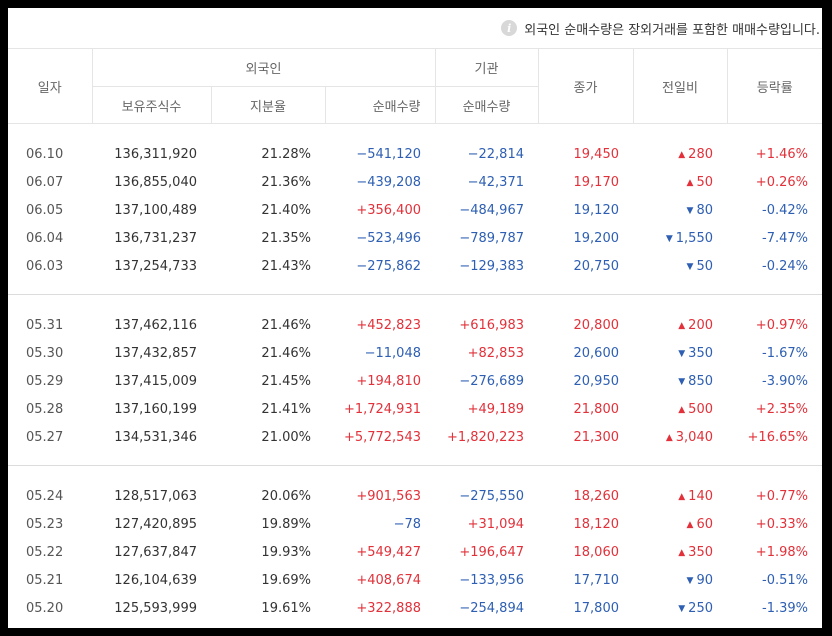  Describe the element at coordinates (263, 67) in the screenshot. I see `header-foreign: 외국인` at that location.